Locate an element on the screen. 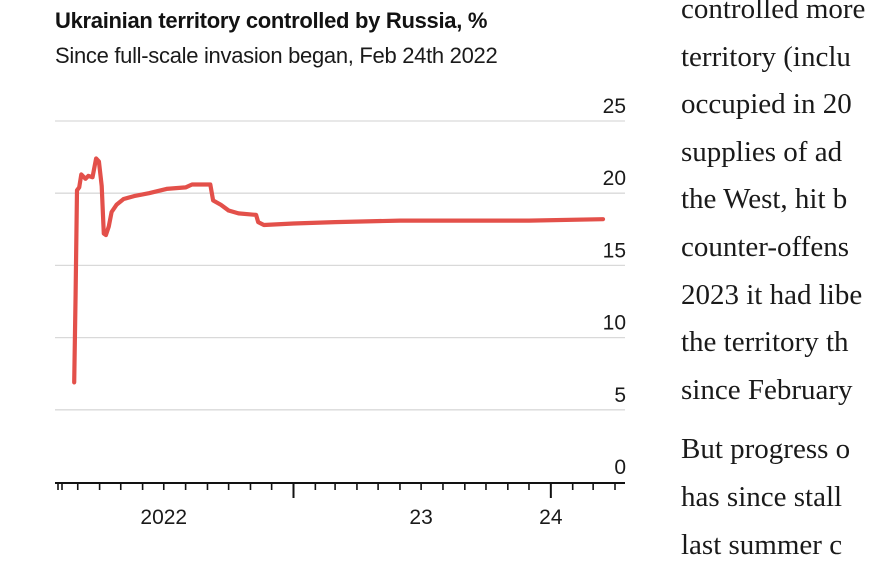 The image size is (873, 581). x-tick-label: 2022 is located at coordinates (163, 517).